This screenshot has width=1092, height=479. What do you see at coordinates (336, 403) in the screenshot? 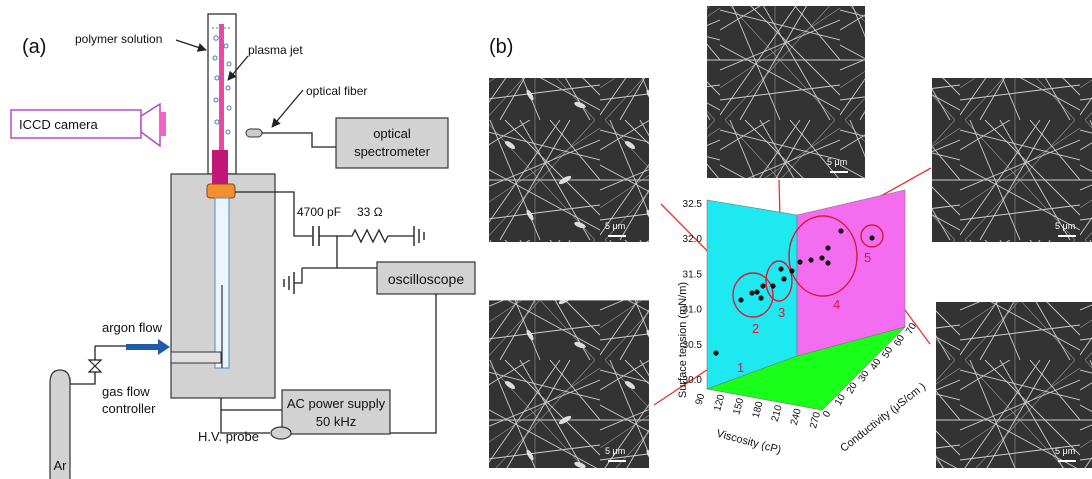
I see `label-ac-power: AC power supply` at bounding box center [336, 403].